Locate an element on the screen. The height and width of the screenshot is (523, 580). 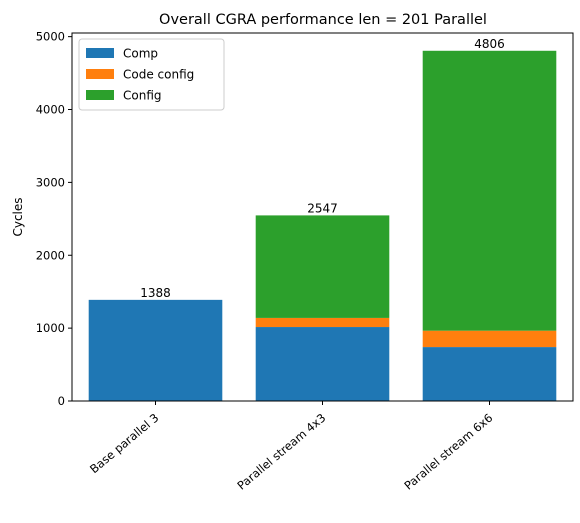
bar-total-label: 1388 is located at coordinates (155, 293).